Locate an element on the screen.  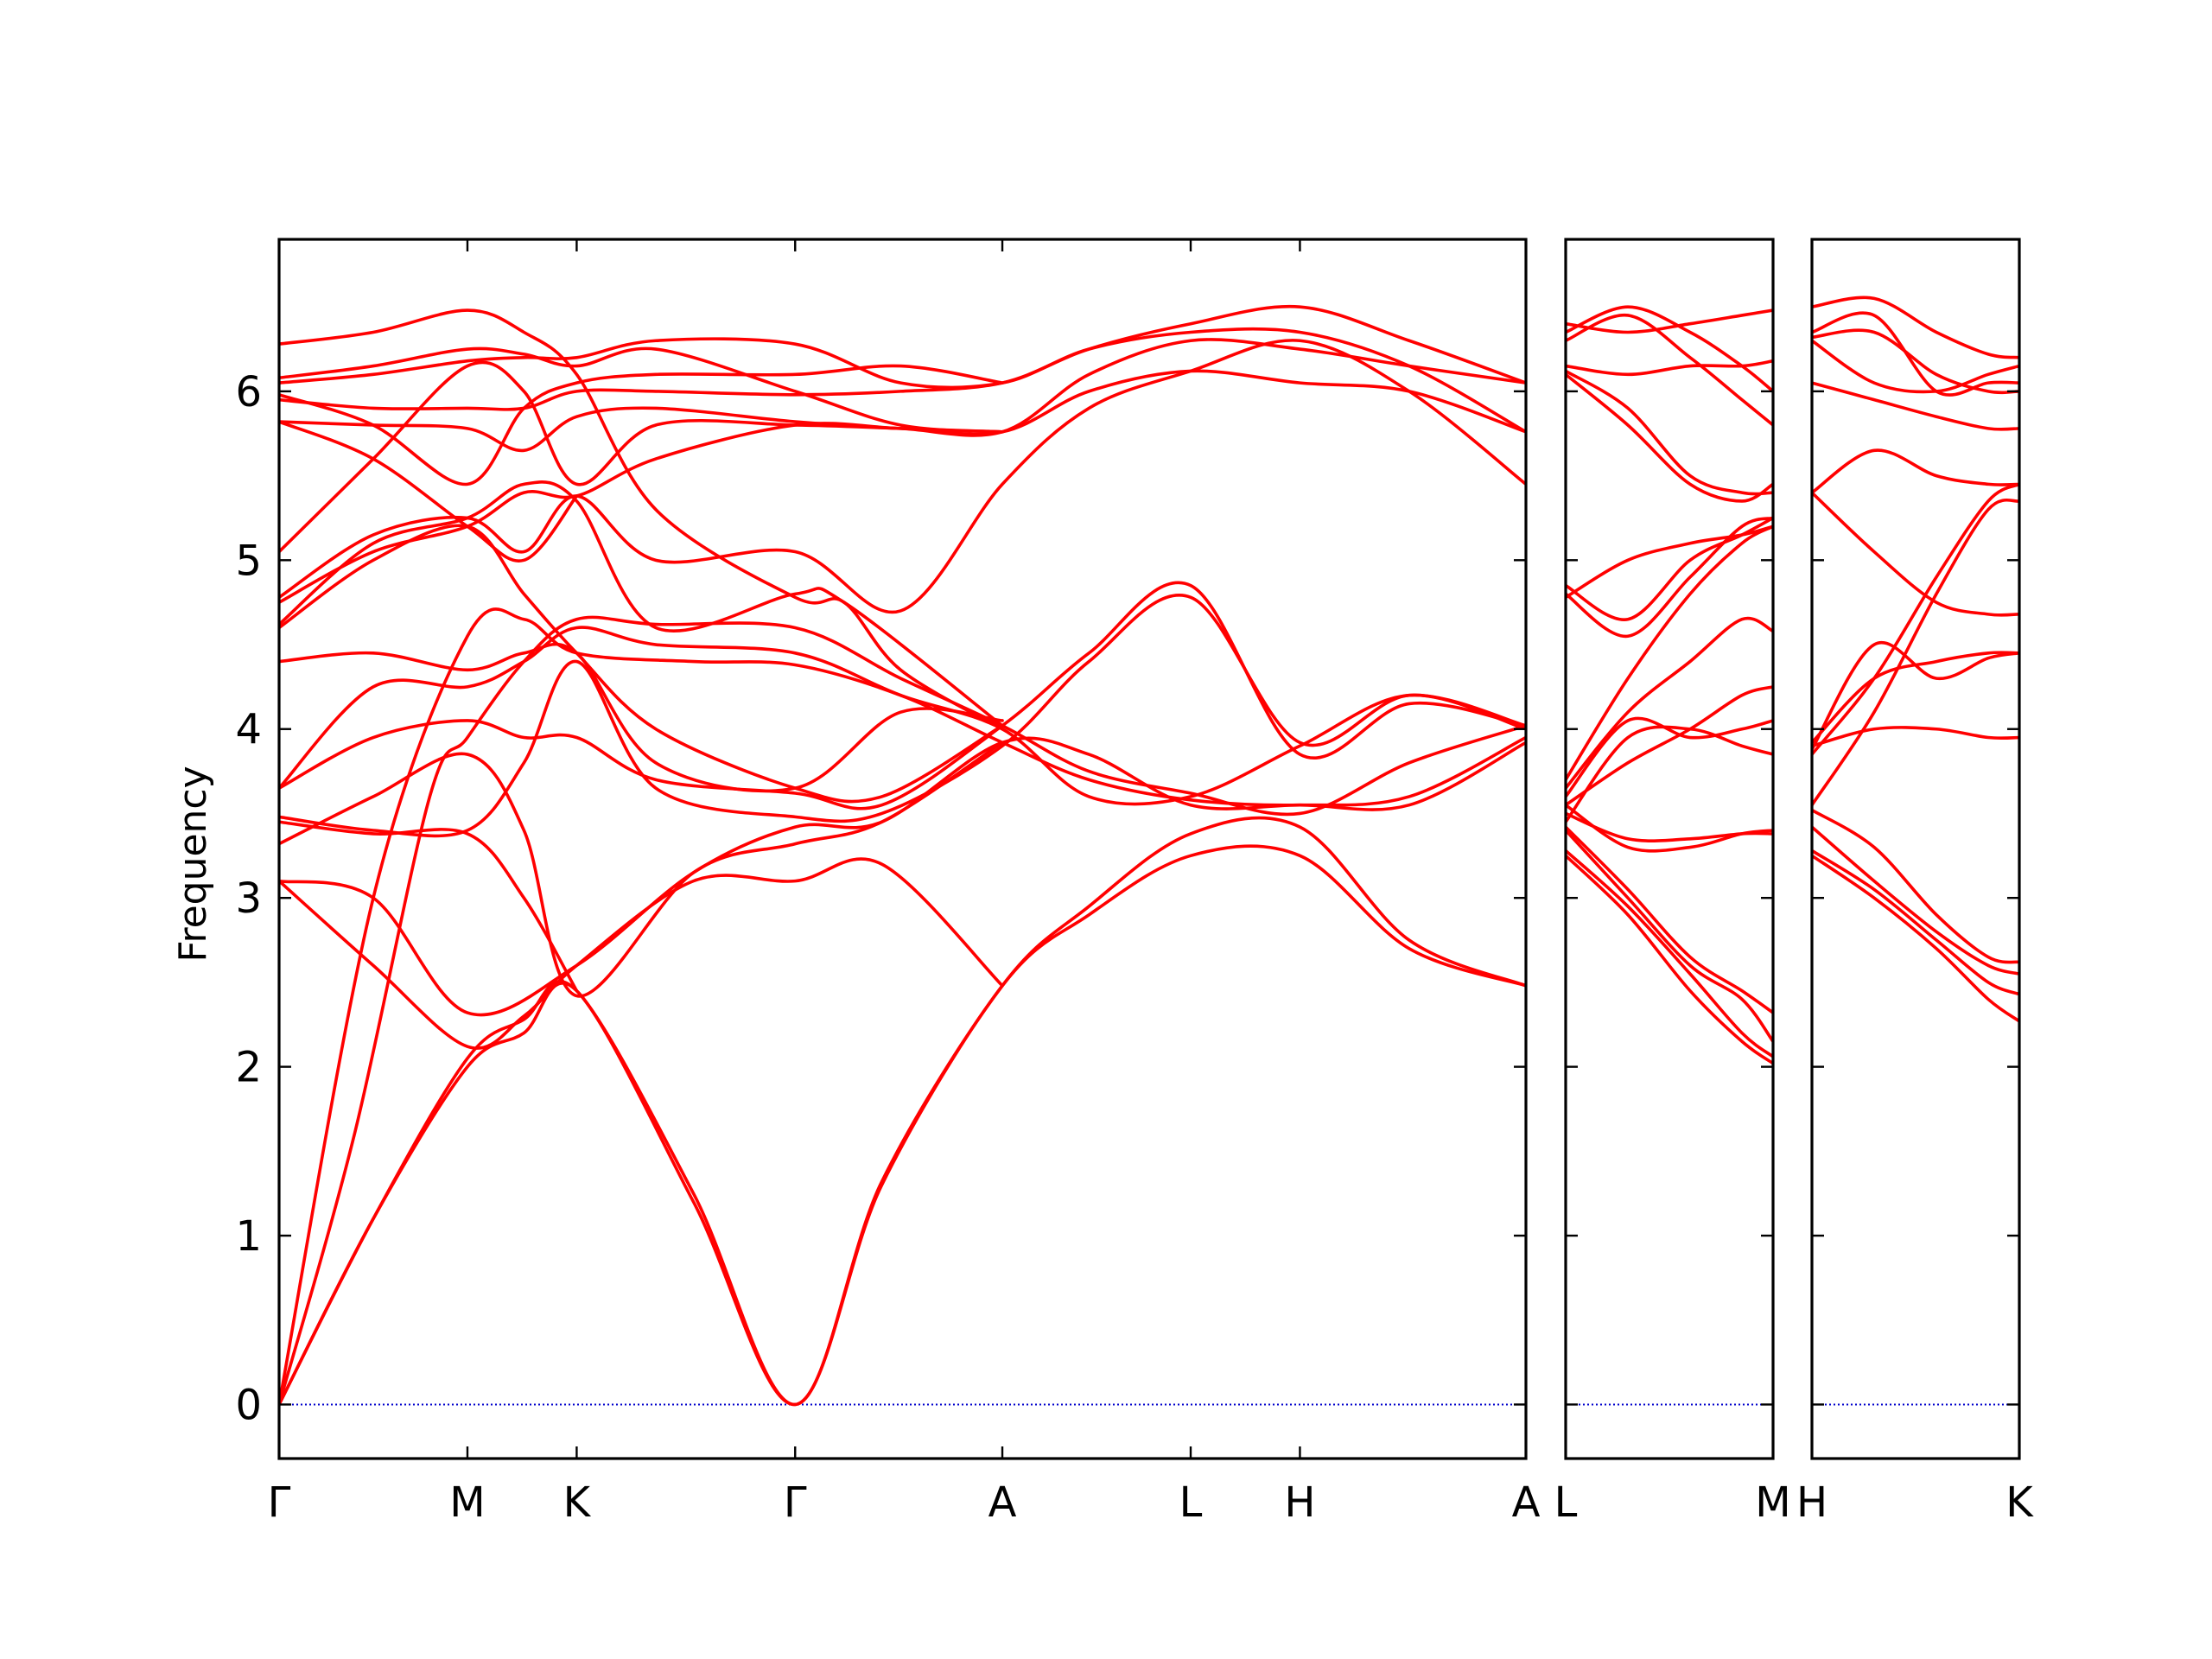
y-tick-label: 1 is located at coordinates (248, 1236).